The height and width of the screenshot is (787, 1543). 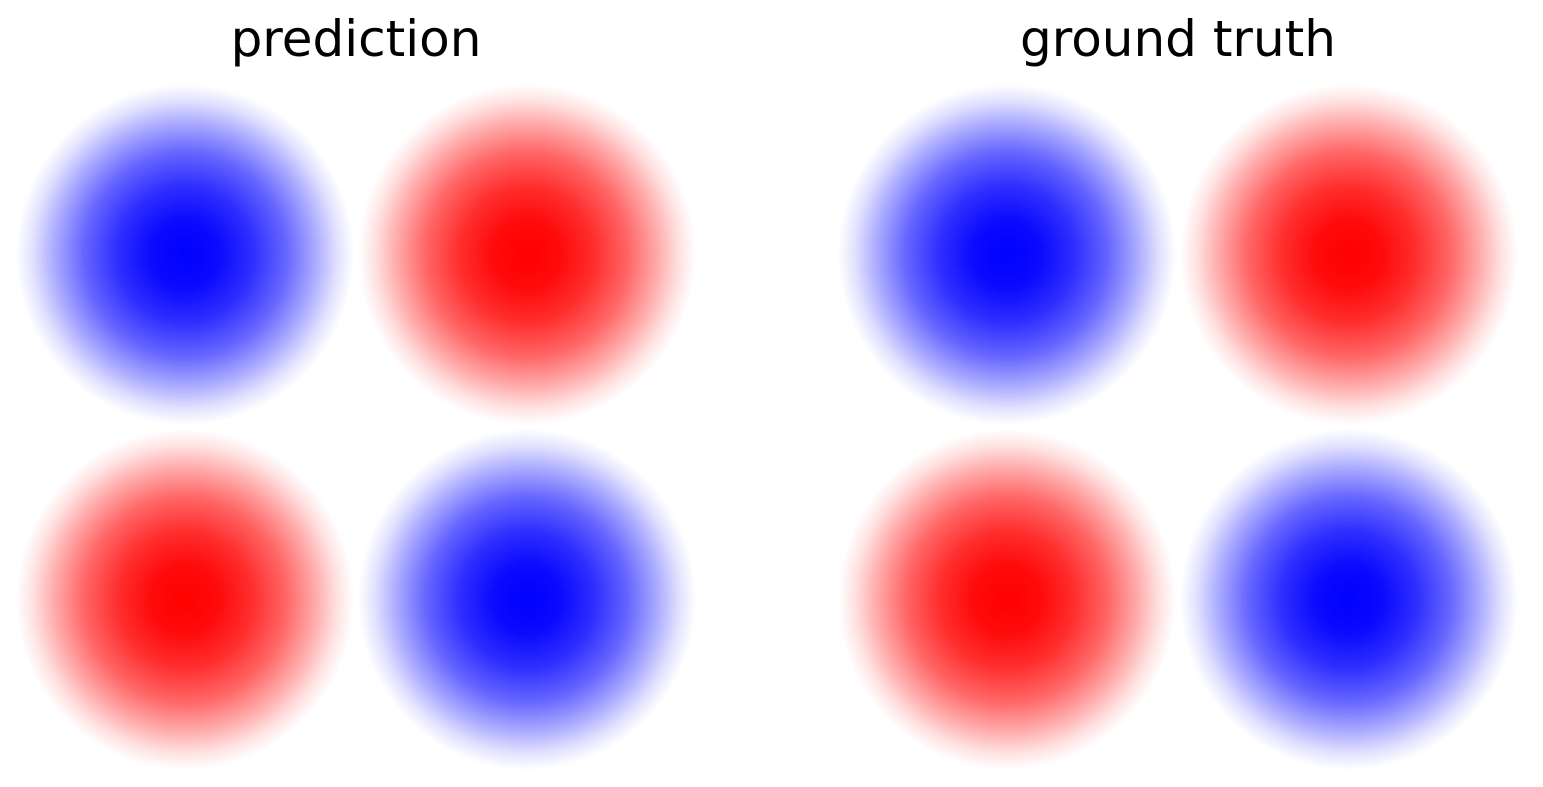 What do you see at coordinates (1178, 39) in the screenshot?
I see `ground-truth-title: ground truth` at bounding box center [1178, 39].